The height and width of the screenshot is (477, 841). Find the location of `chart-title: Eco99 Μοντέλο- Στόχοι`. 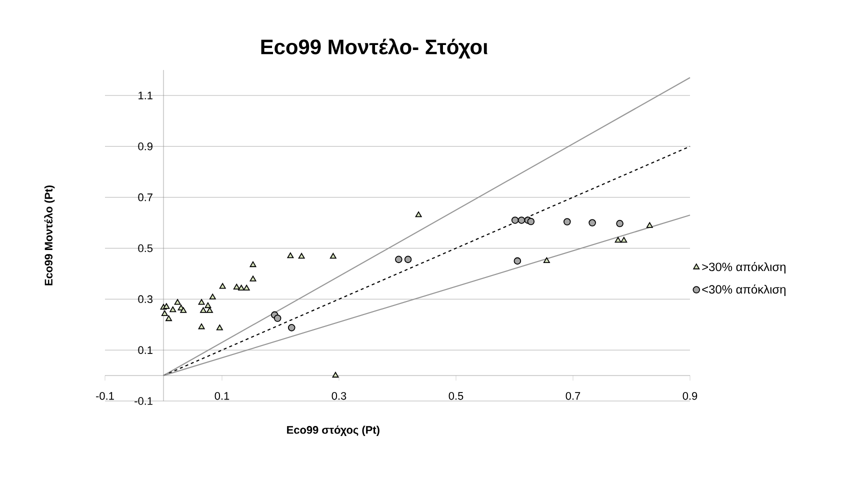

chart-title: Eco99 Μοντέλο- Στόχοι is located at coordinates (374, 48).